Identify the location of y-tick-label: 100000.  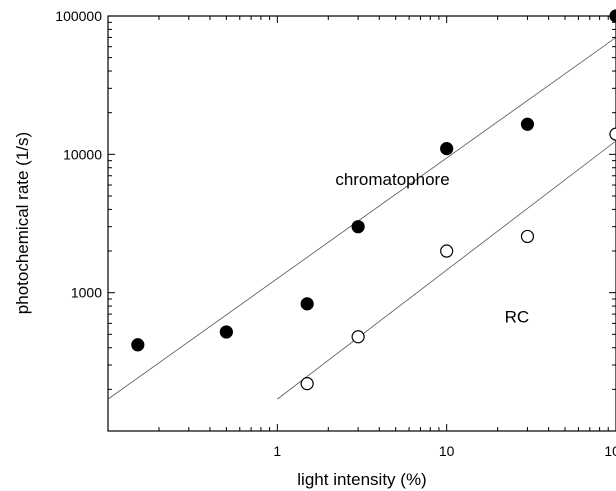
(78, 16).